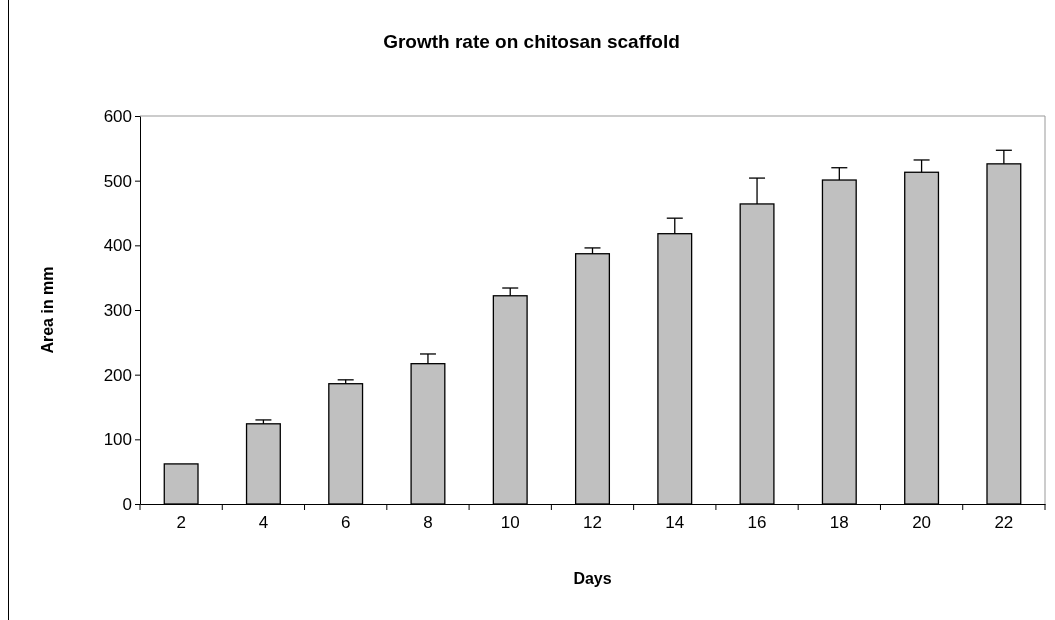 This screenshot has width=1055, height=620. Describe the element at coordinates (592, 578) in the screenshot. I see `x-axis-title: Days` at that location.